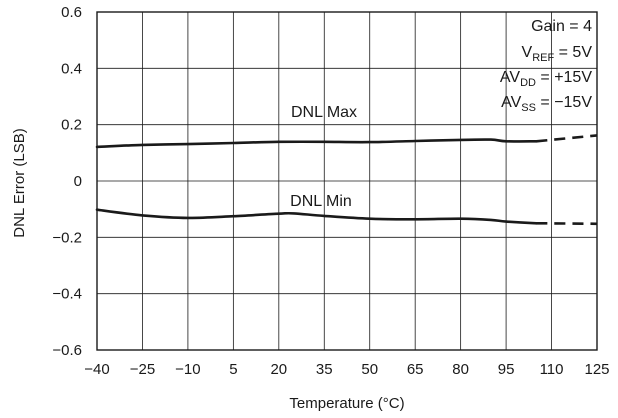 The image size is (618, 418). Describe the element at coordinates (316, 143) in the screenshot. I see `series-line-dnl-max` at that location.